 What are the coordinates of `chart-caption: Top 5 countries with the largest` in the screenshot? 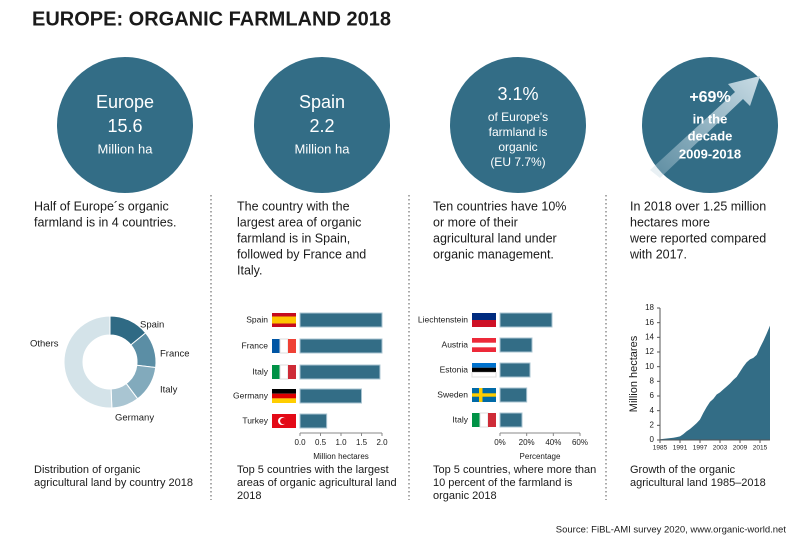 It's located at (313, 470).